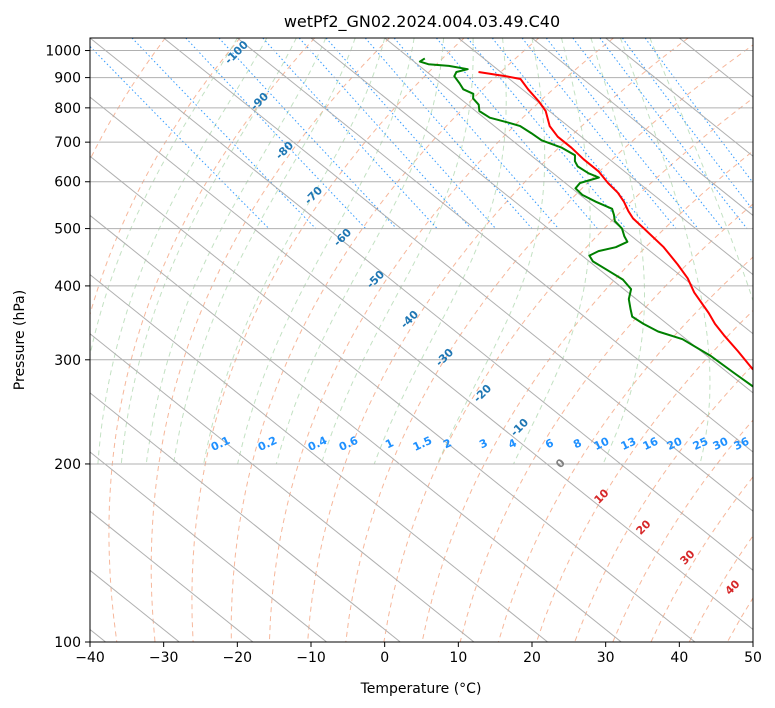  I want to click on mixing-ratio-label: 20, so click(675, 444).